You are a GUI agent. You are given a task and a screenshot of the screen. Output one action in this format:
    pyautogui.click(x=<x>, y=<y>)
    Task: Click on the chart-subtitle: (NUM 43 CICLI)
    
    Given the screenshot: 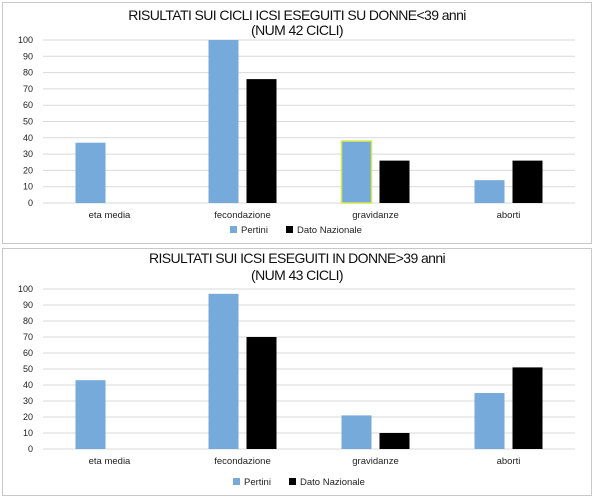 What is the action you would take?
    pyautogui.click(x=297, y=275)
    